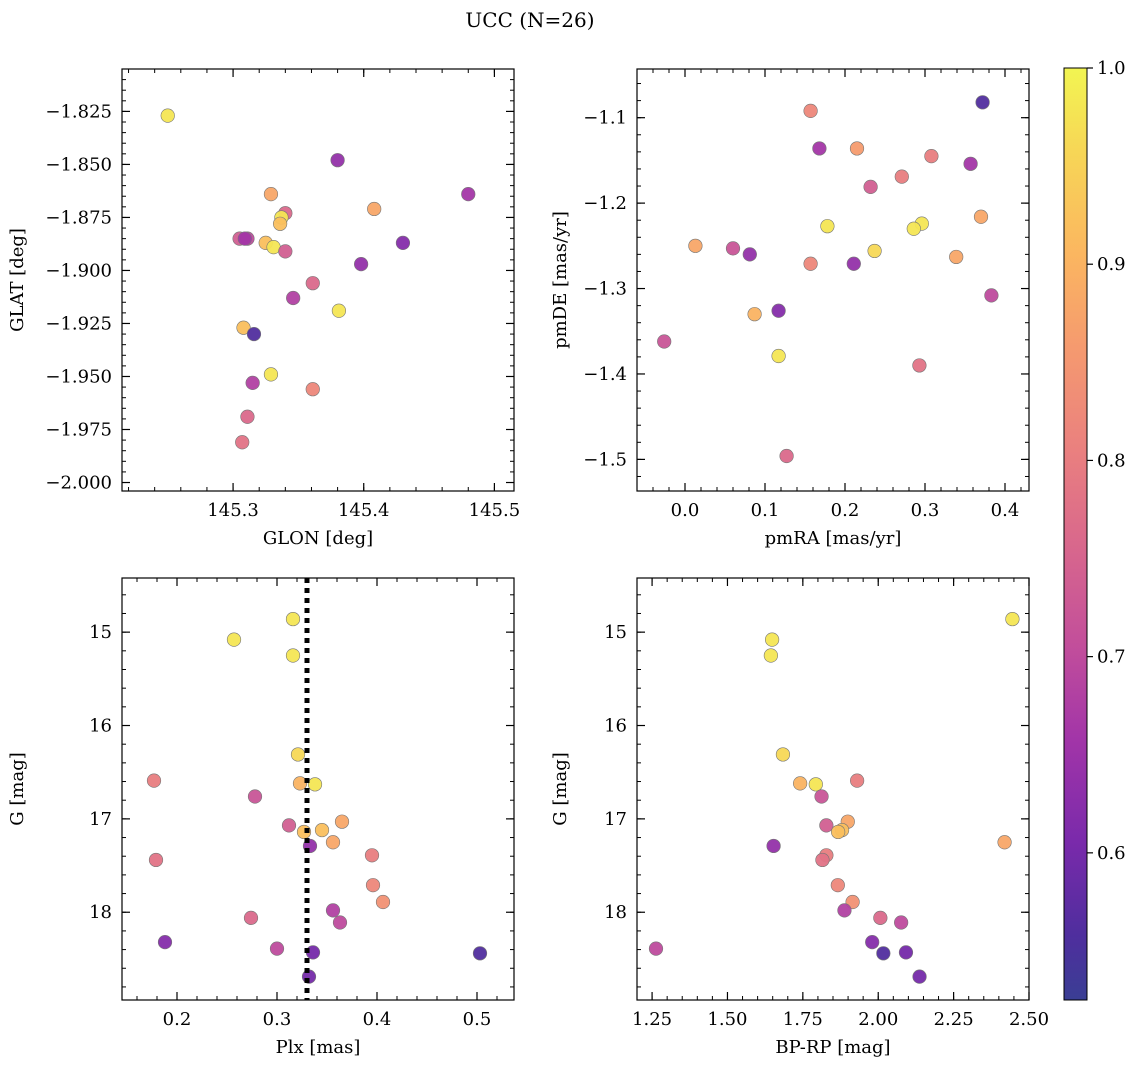 The width and height of the screenshot is (1136, 1068). Describe the element at coordinates (78, 111) in the screenshot. I see `y-tick-label: −1.825` at that location.